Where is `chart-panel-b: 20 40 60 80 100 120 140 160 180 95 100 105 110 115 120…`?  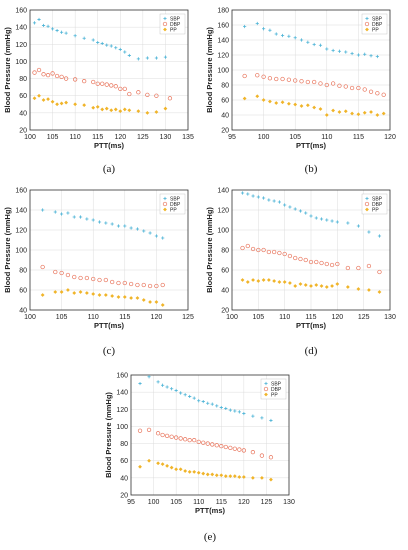
chart-panel-b: 20 40 60 80 100 120 140 160 180 95 100 105 110 115 120… is located at coordinates (300, 92).